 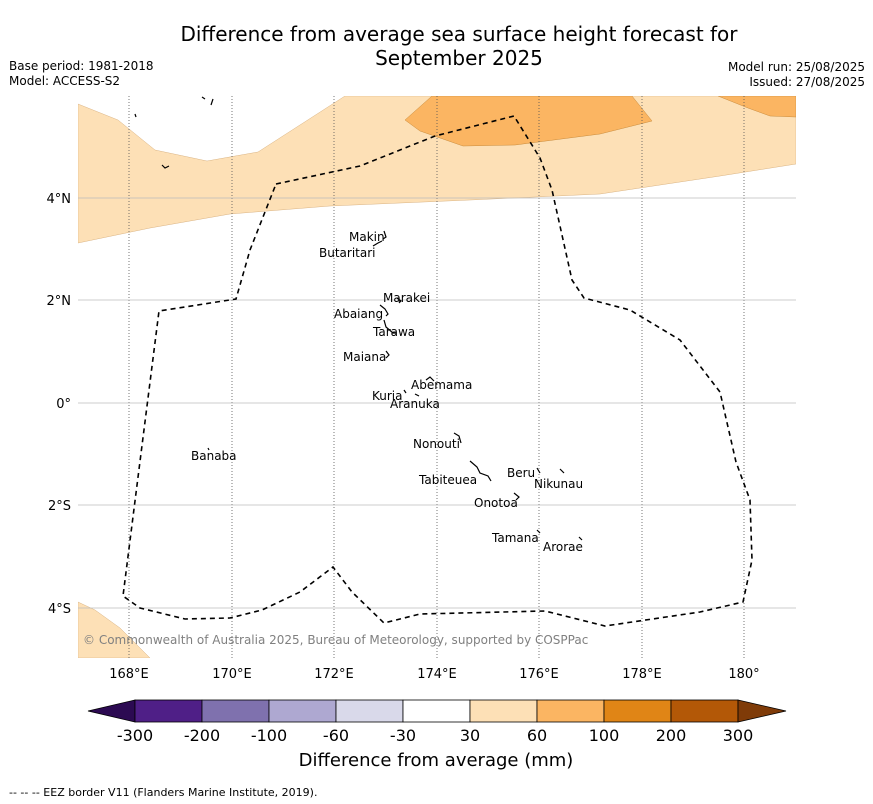 I want to click on colorbar-over-arrow, so click(x=762, y=711).